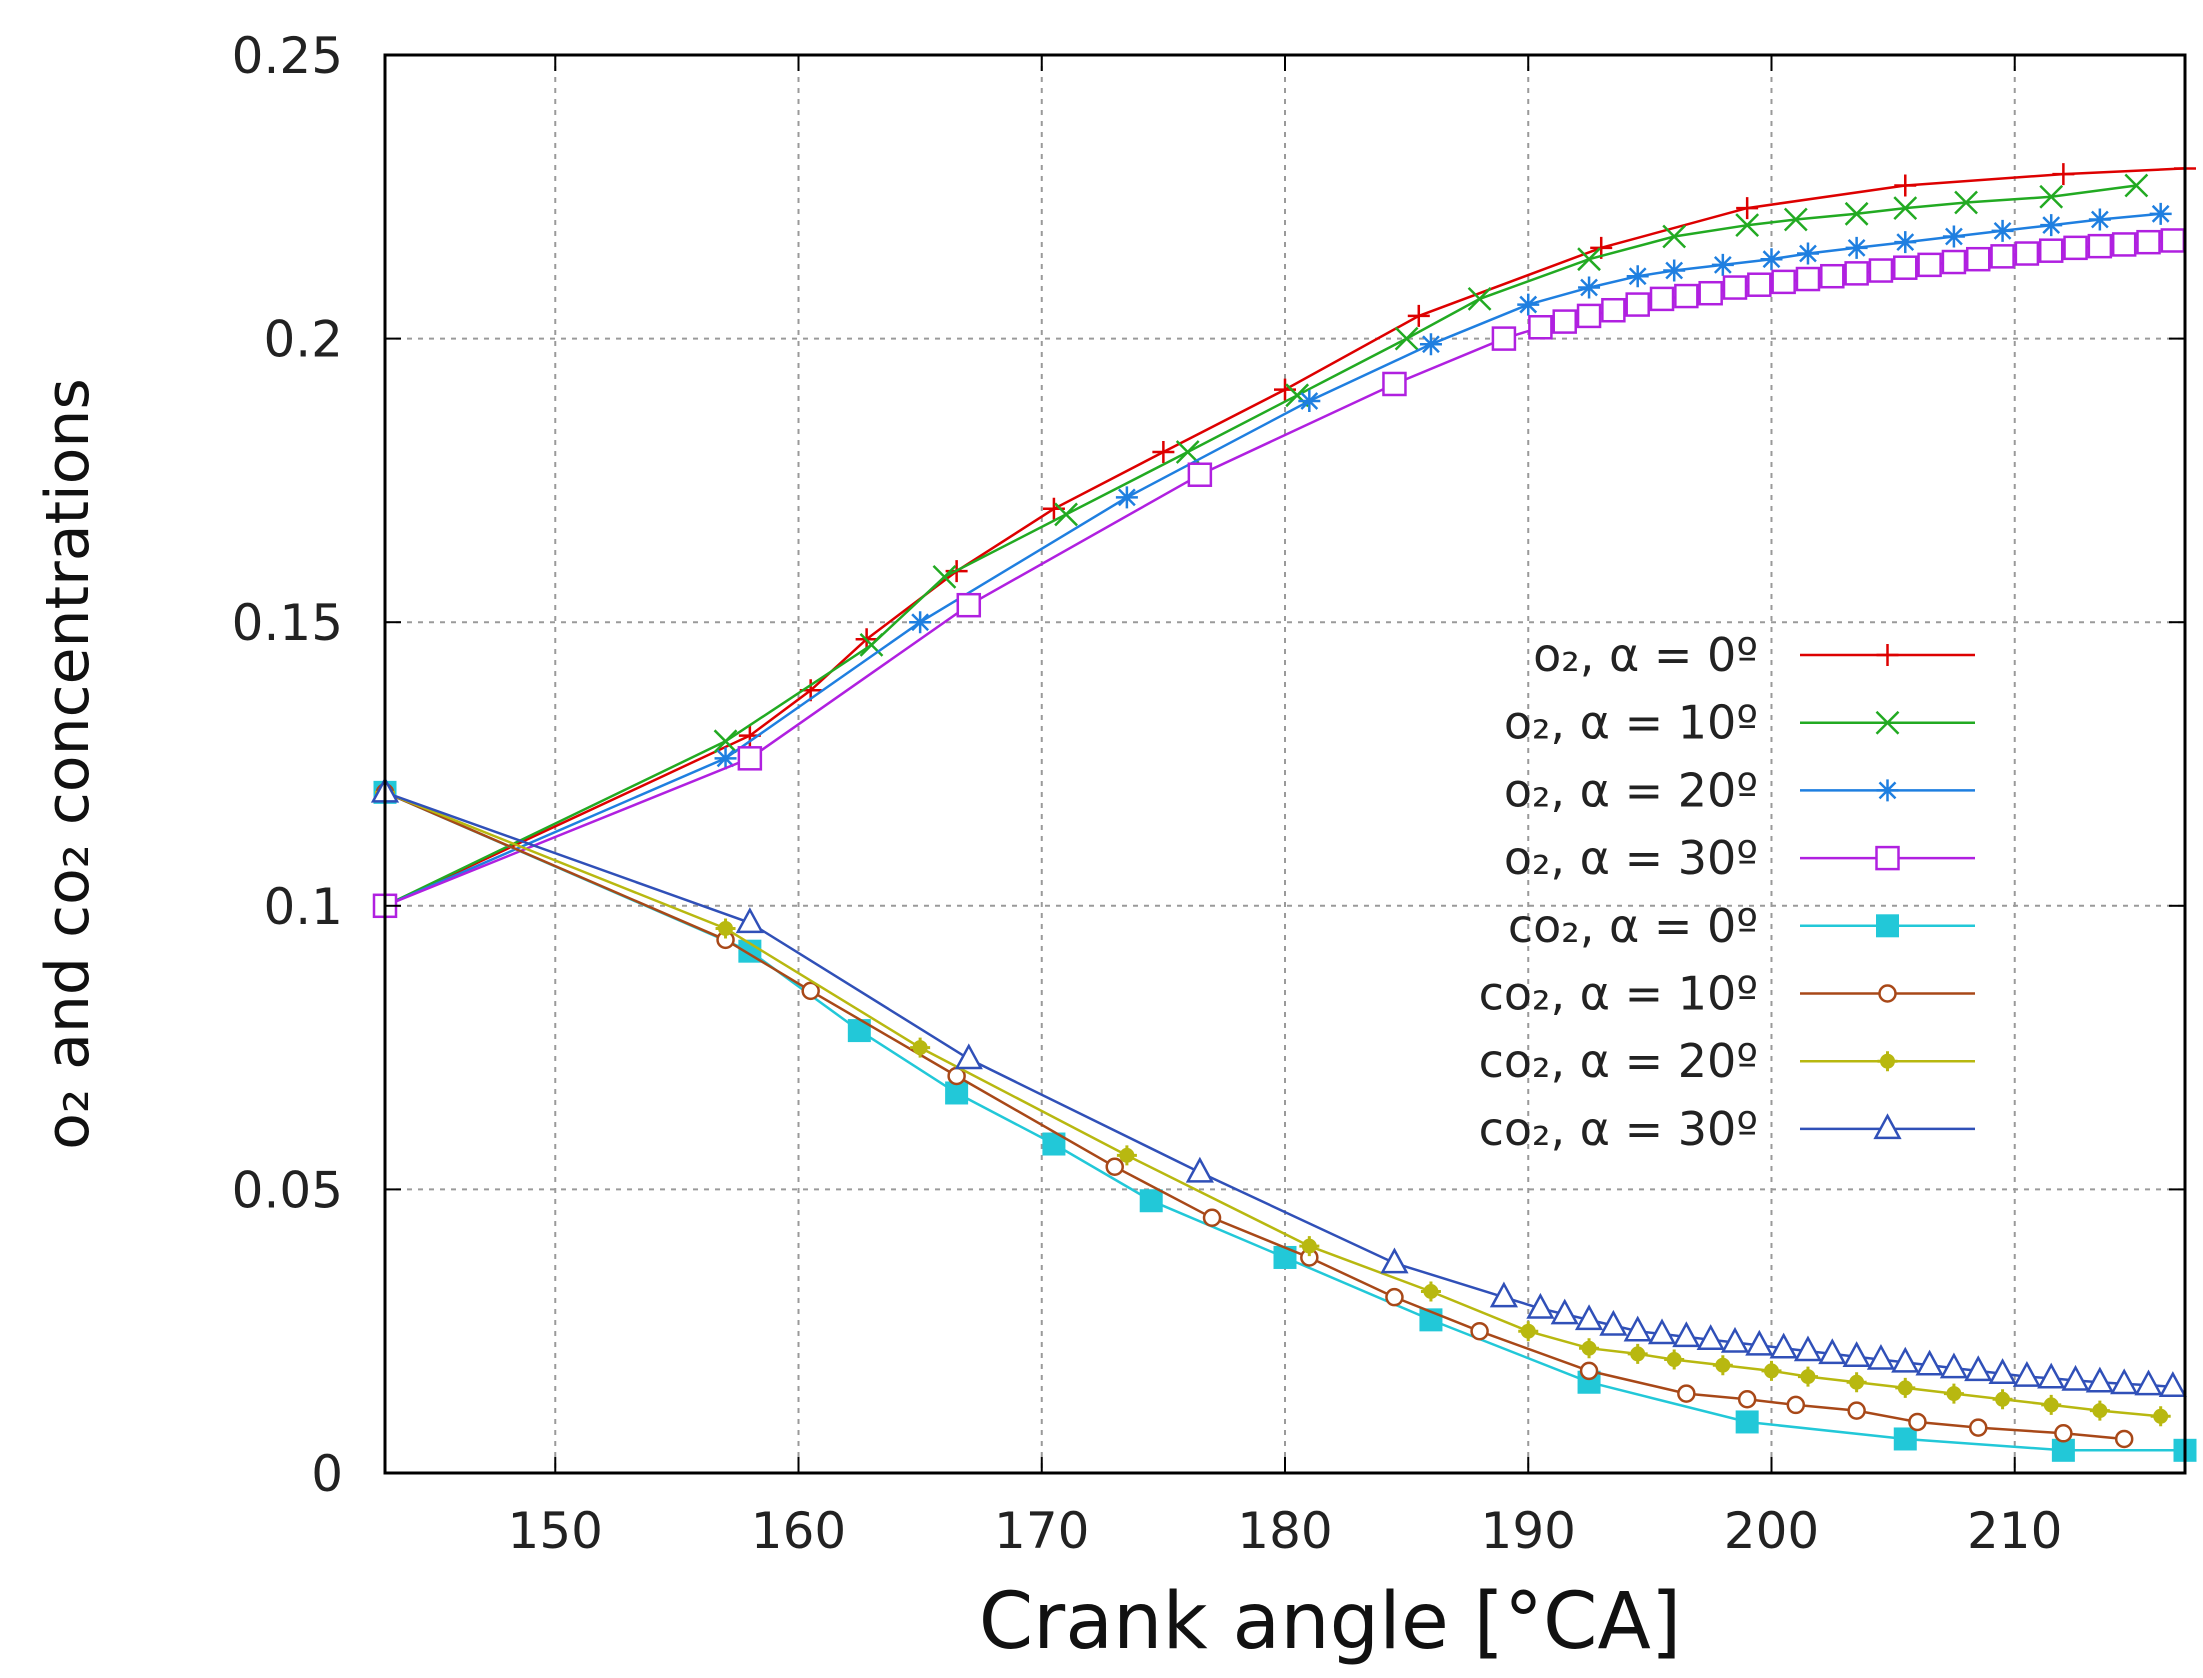 This screenshot has width=2203, height=1678. Describe the element at coordinates (798, 1531) in the screenshot. I see `x-tick-label: 160` at that location.